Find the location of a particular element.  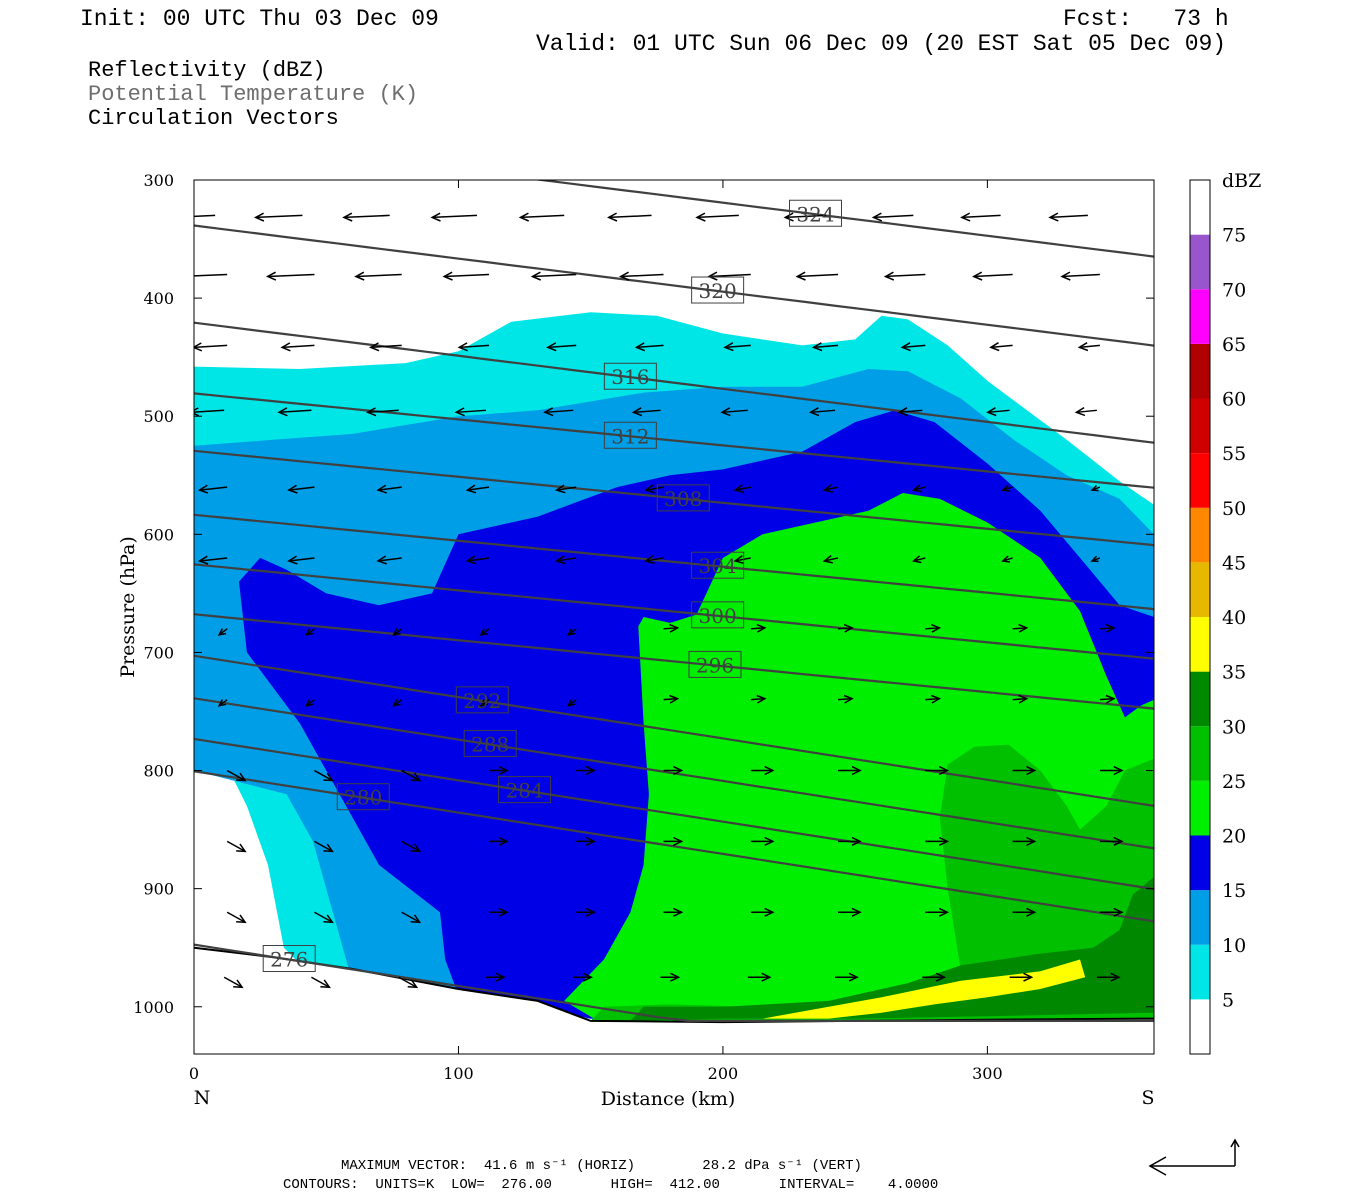

x-axis-label: Distance (km) is located at coordinates (668, 1099).